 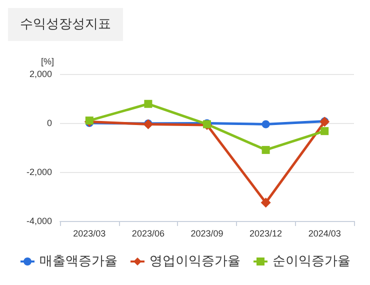 I want to click on legend-label: 매출액증가율, so click(x=79, y=261).